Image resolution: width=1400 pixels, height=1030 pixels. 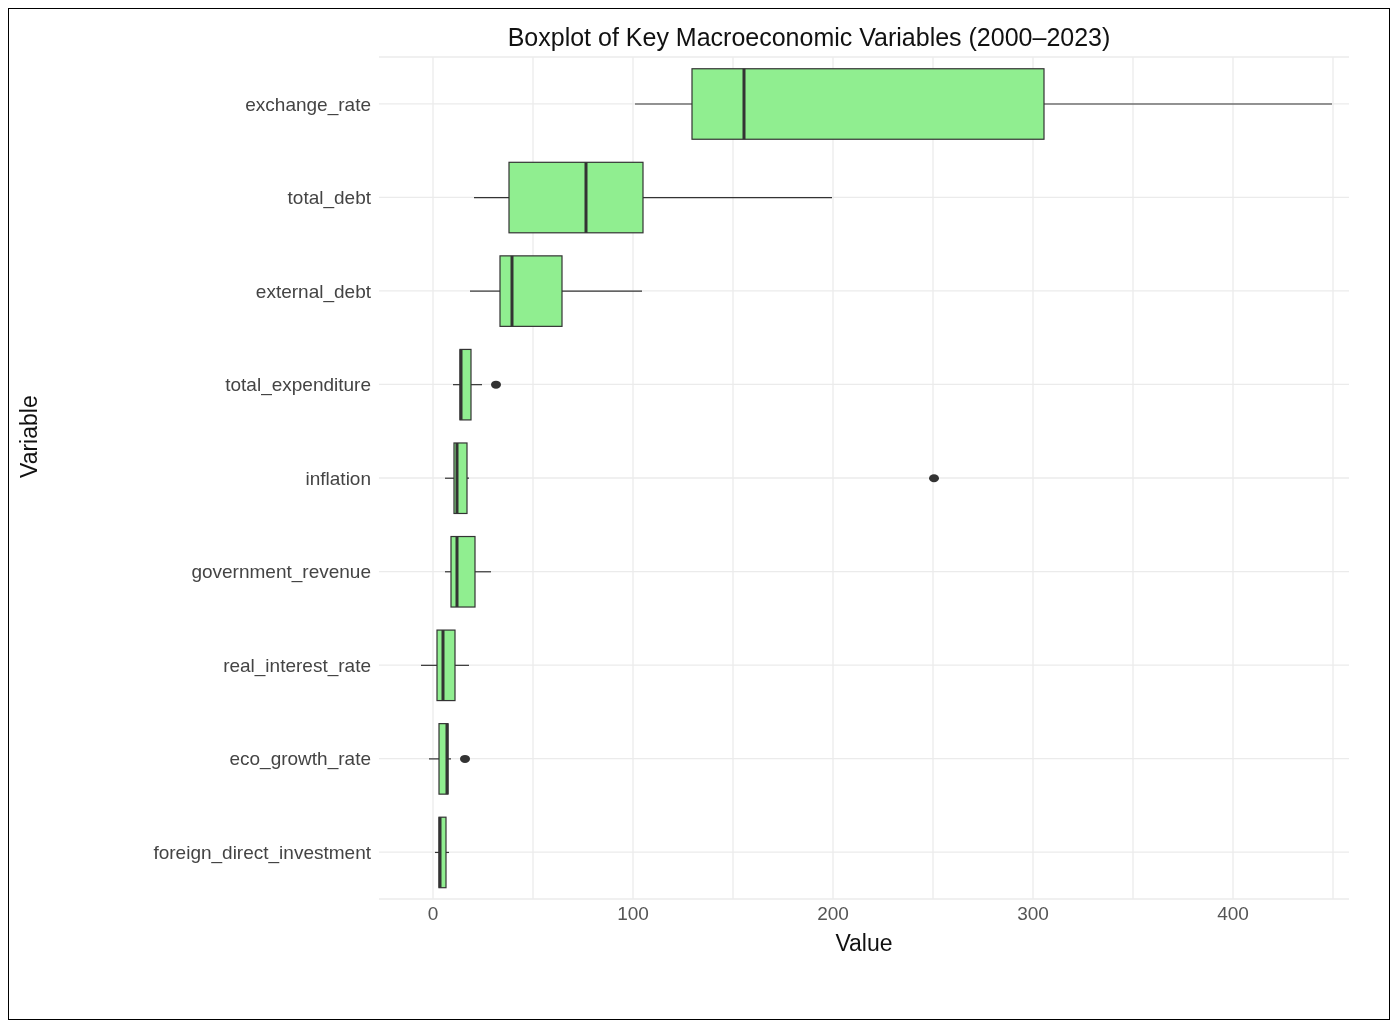 What do you see at coordinates (338, 478) in the screenshot?
I see `y-tick-label: inflation` at bounding box center [338, 478].